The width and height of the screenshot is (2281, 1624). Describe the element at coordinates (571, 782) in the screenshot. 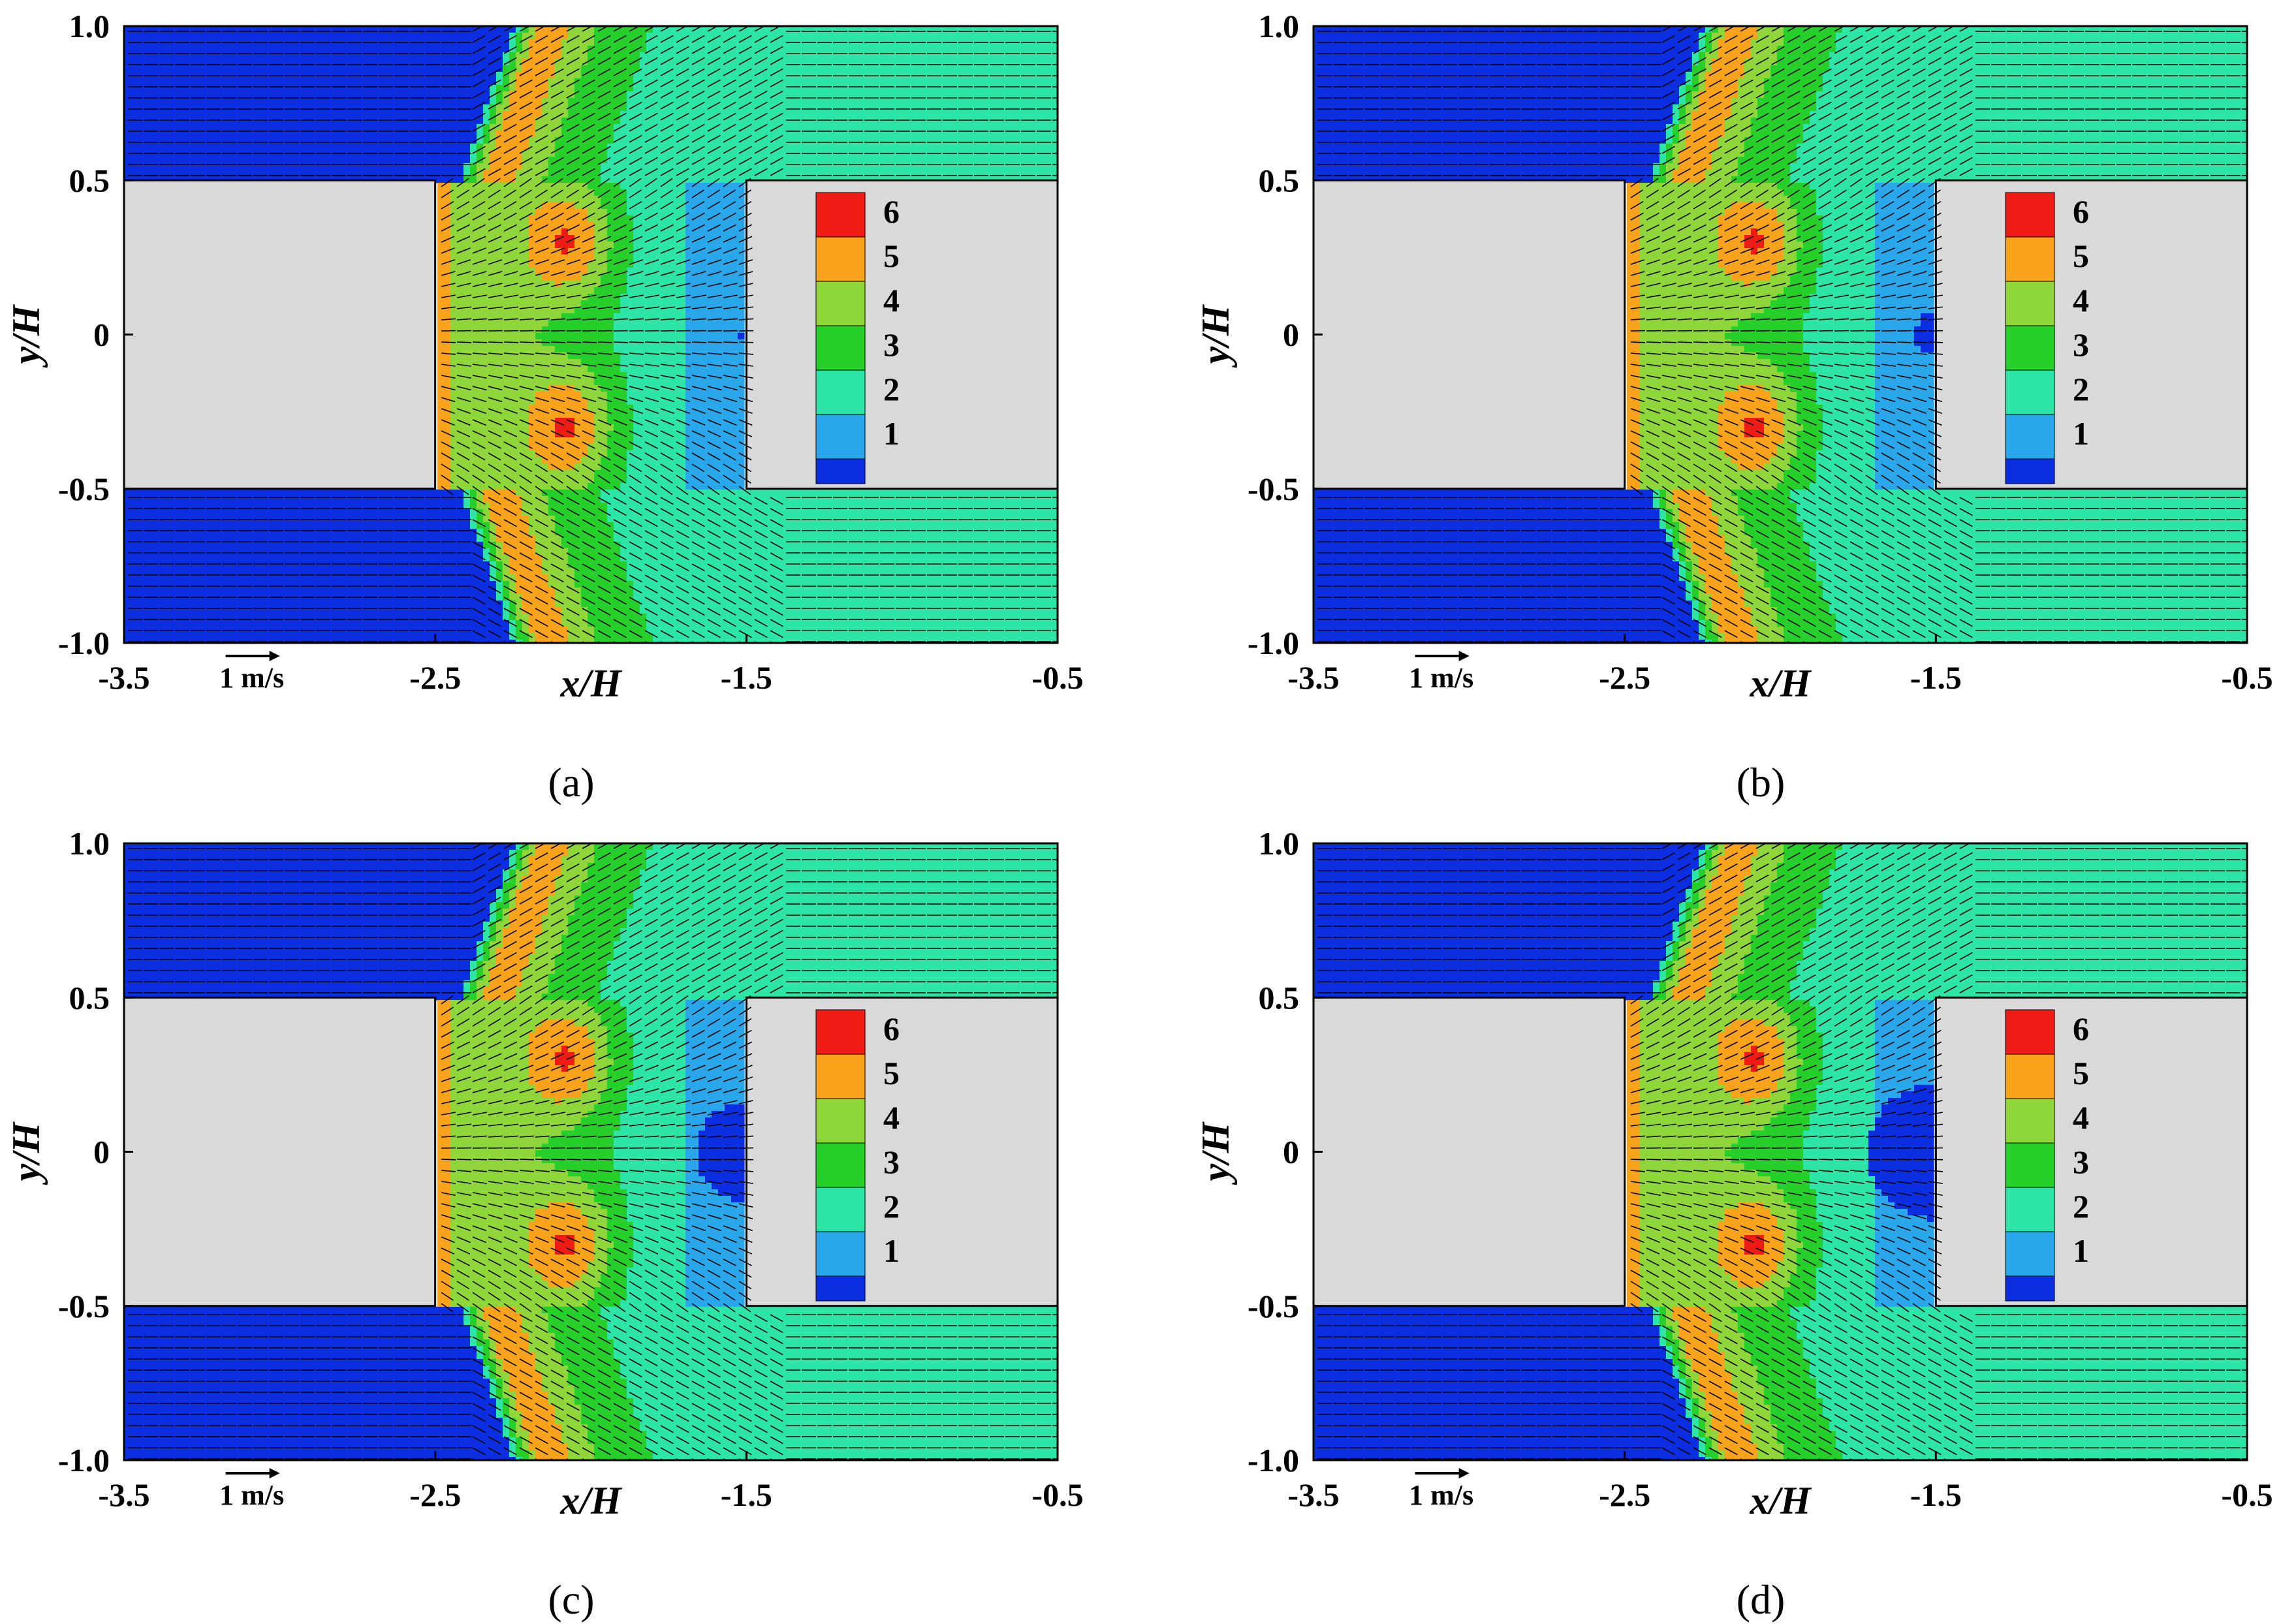

I see `panel-label: (a)` at that location.